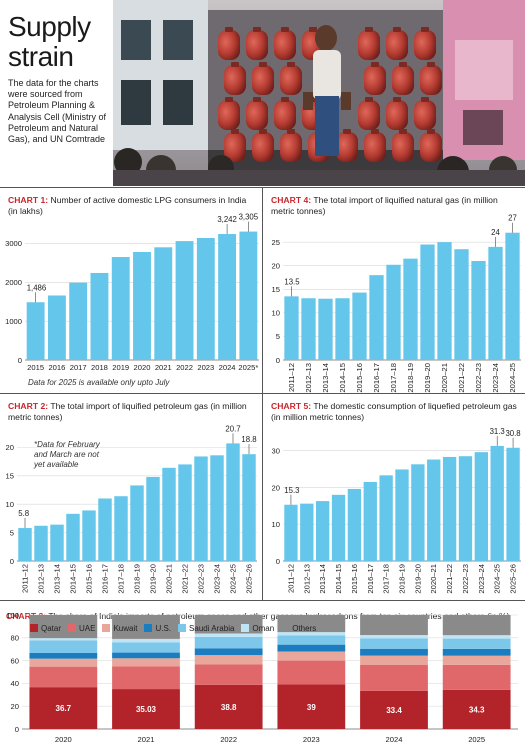  What do you see at coordinates (217, 579) in the screenshot?
I see `chart2-xtick-label: 2023–24` at bounding box center [217, 579].